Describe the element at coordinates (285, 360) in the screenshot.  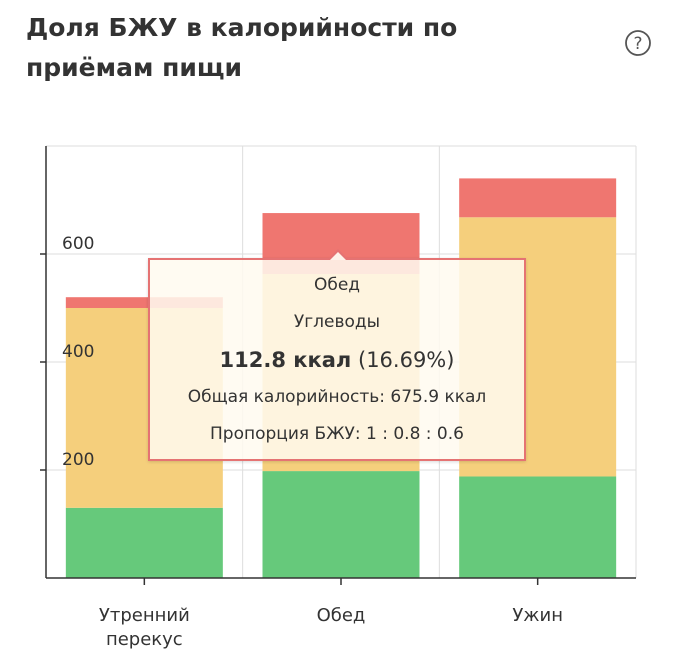
I see `tooltip-value: 112.8 ккал` at that location.